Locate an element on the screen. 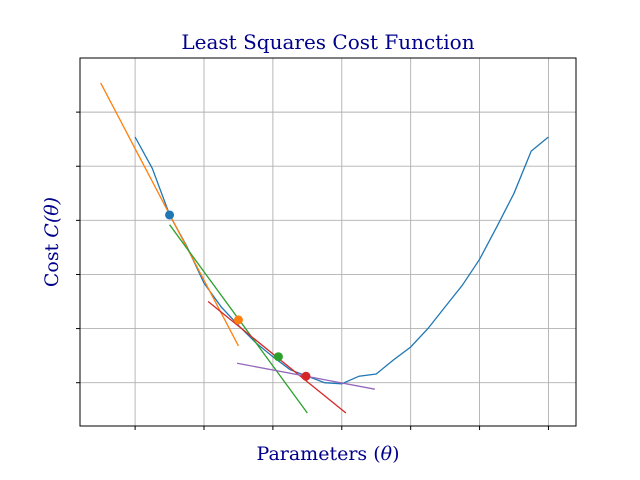 Image resolution: width=640 pixels, height=480 pixels. x-axis-label: Parameters (θ) is located at coordinates (328, 454).